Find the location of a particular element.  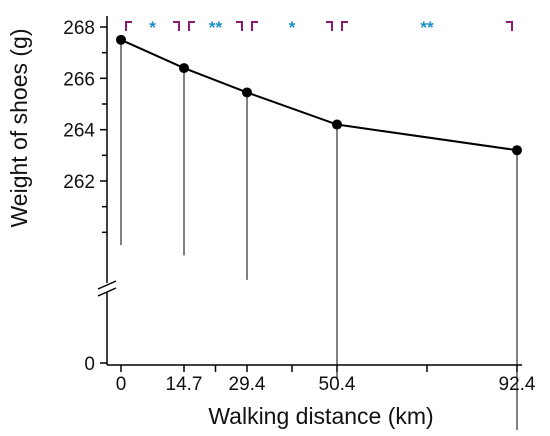

x-axis-title: Walking distance (km) is located at coordinates (320, 416).